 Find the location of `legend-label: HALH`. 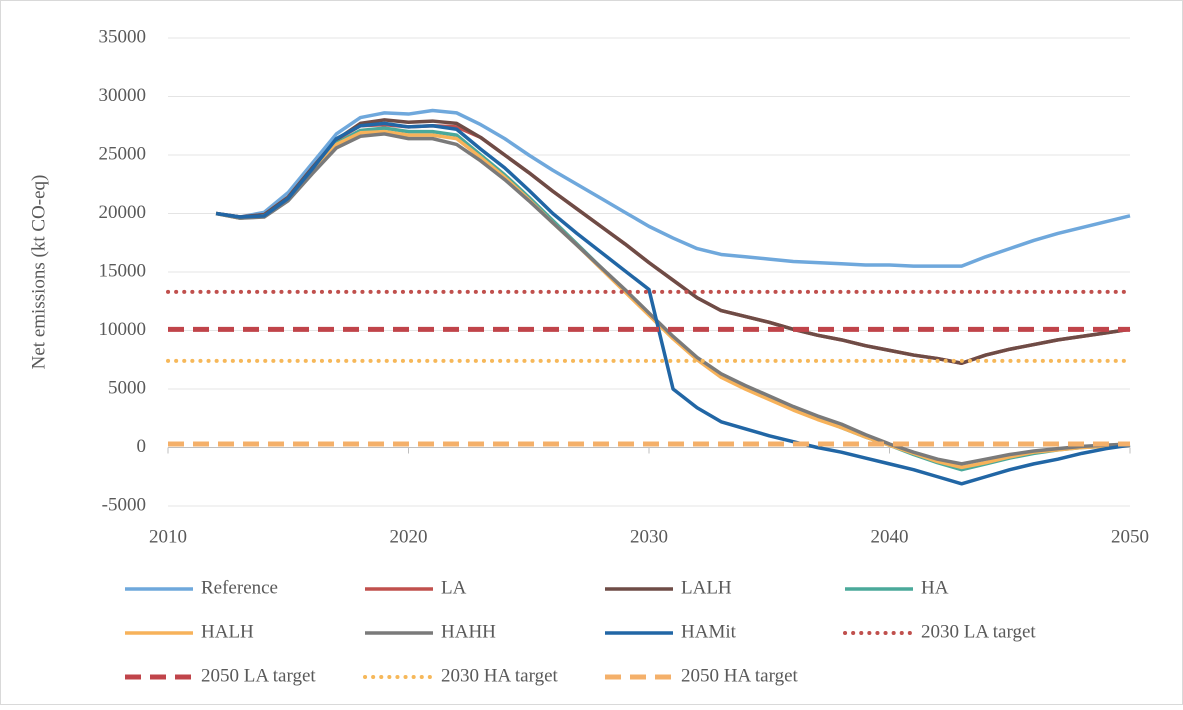

legend-label: HALH is located at coordinates (227, 631).